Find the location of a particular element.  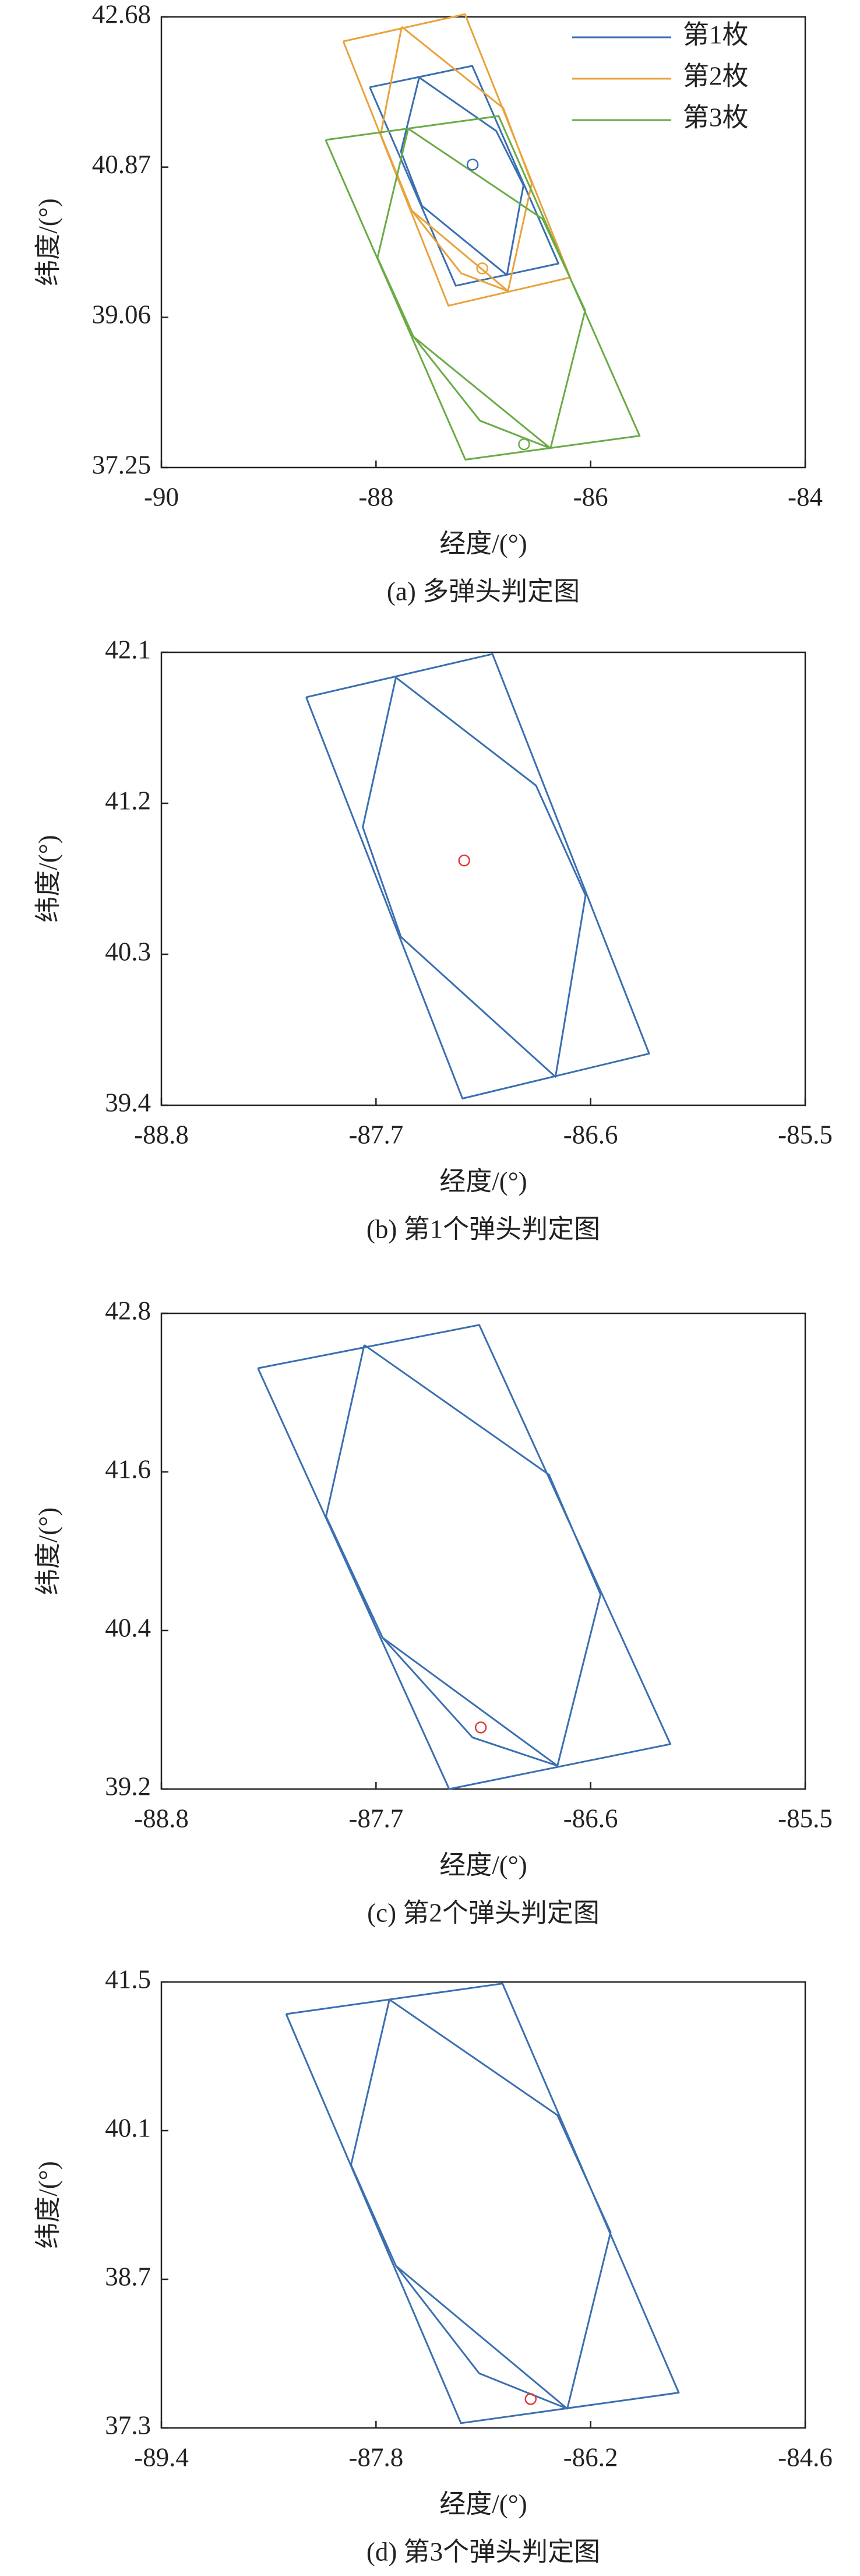

y-tick-label: 41.6 is located at coordinates (128, 1469).